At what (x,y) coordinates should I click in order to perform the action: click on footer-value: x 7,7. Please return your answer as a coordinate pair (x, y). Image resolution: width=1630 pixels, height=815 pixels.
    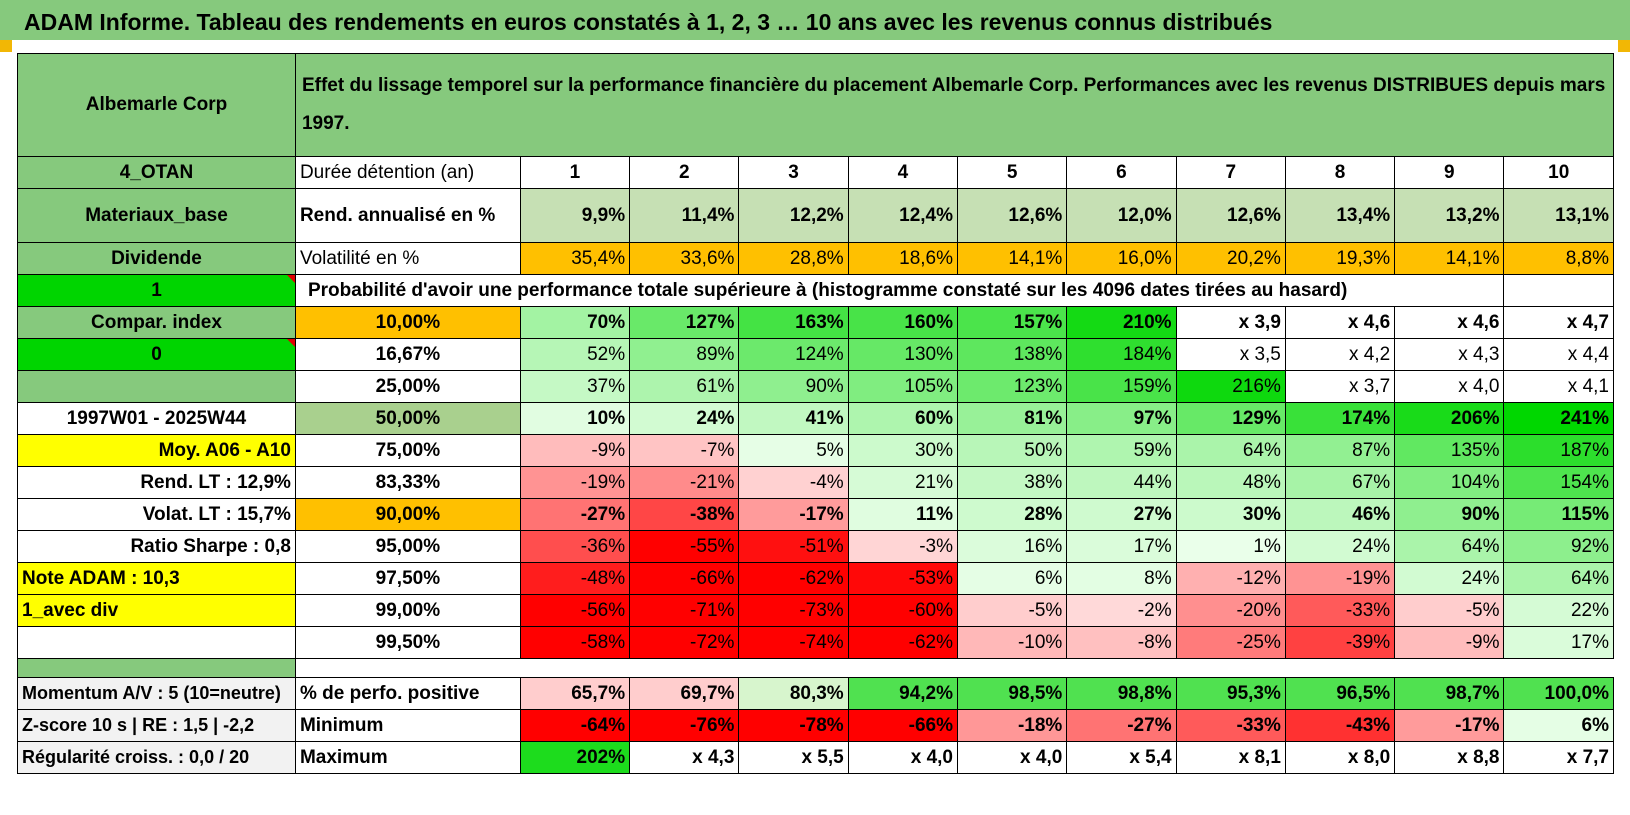
    Looking at the image, I should click on (1559, 758).